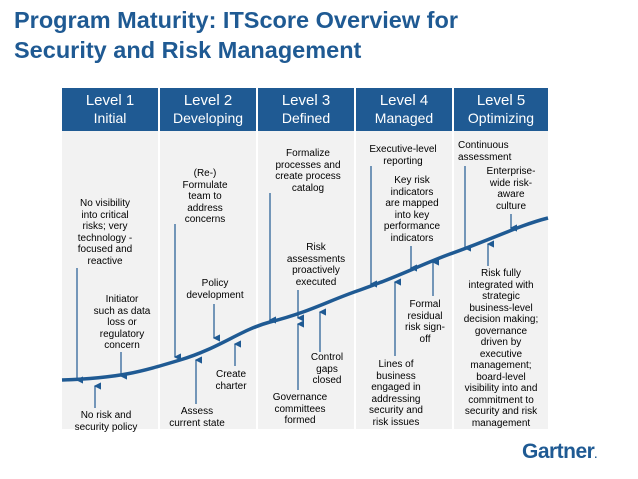 Image resolution: width=638 pixels, height=479 pixels. What do you see at coordinates (501, 118) in the screenshot?
I see `level-5-name: Optimizing` at bounding box center [501, 118].